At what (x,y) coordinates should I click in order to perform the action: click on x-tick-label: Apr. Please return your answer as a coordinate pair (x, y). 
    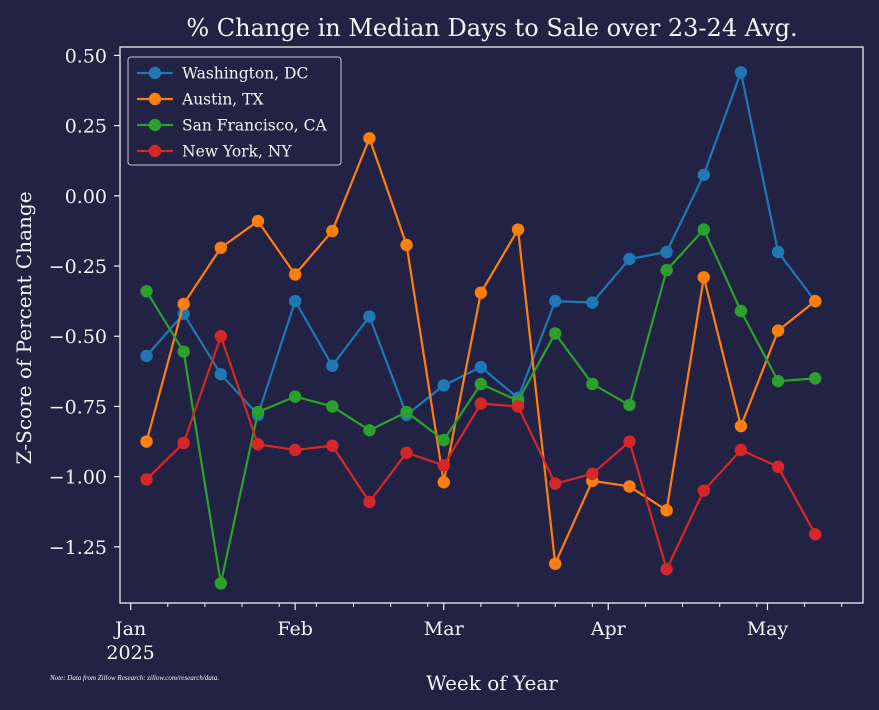
    Looking at the image, I should click on (608, 629).